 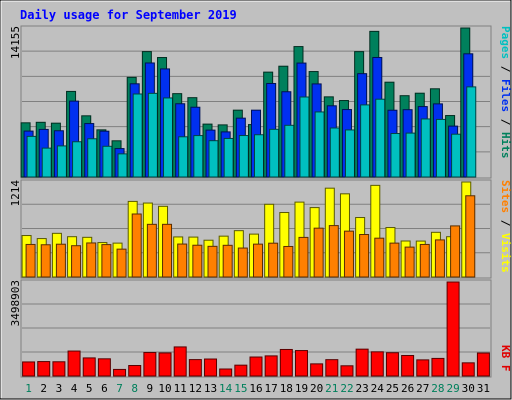 I want to click on x-tick-label-12: 12, so click(x=195, y=388).